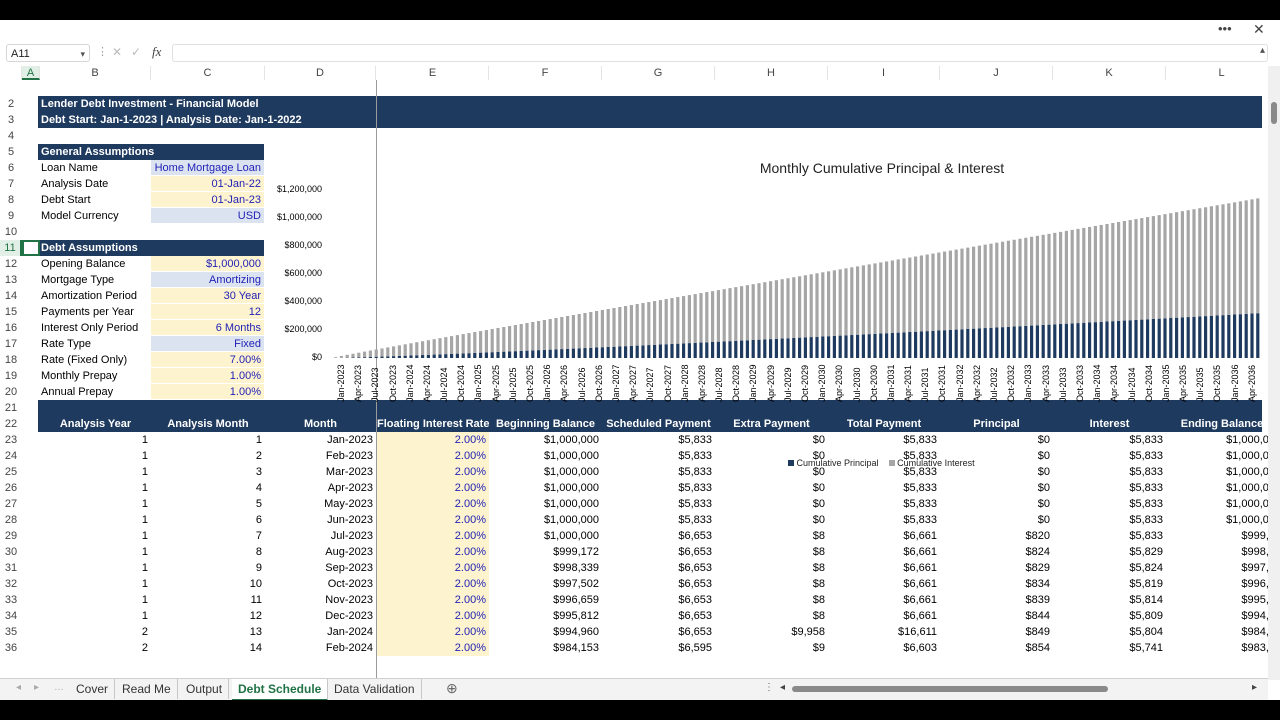  I want to click on debt-assumptions-value: 6 Months, so click(207, 327).